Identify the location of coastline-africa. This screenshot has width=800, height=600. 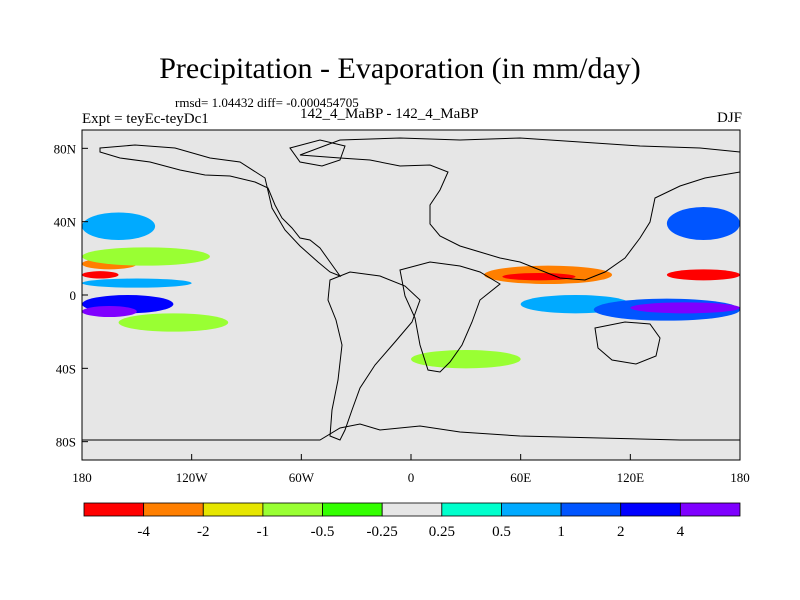
(450, 317).